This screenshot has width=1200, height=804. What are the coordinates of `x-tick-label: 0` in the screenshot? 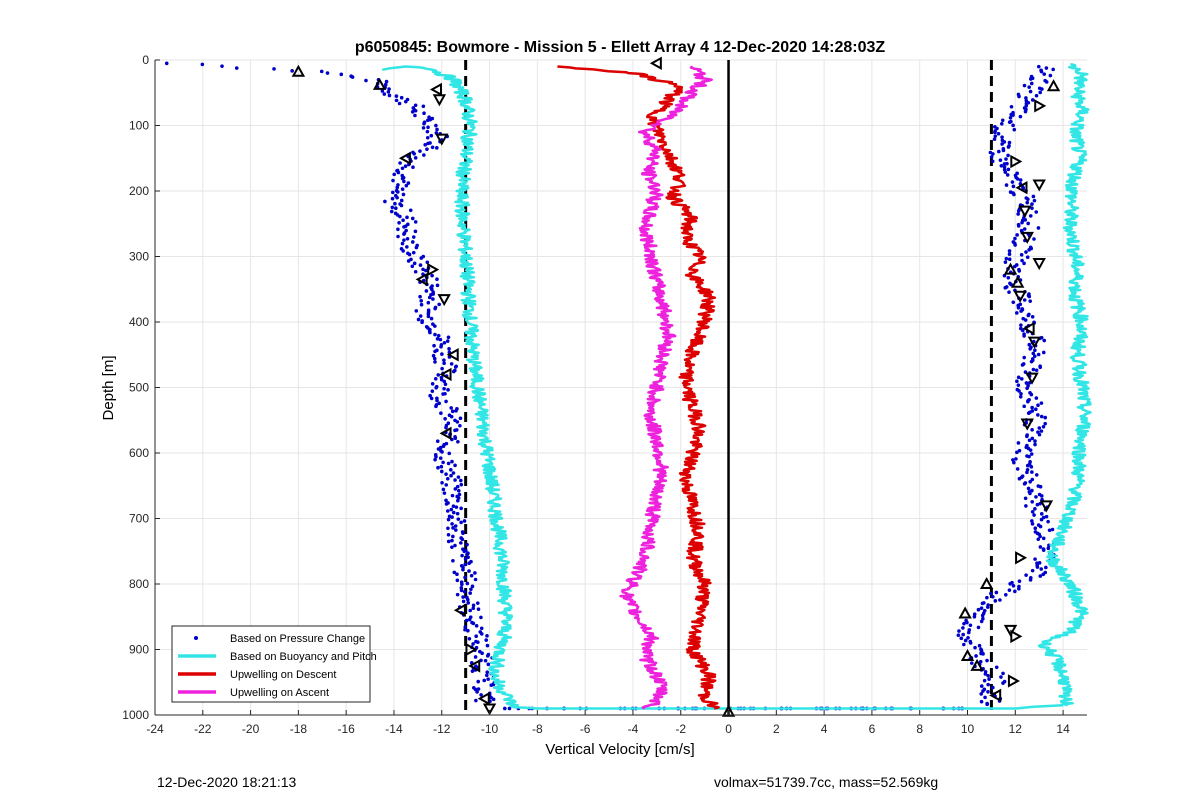 It's located at (728, 729).